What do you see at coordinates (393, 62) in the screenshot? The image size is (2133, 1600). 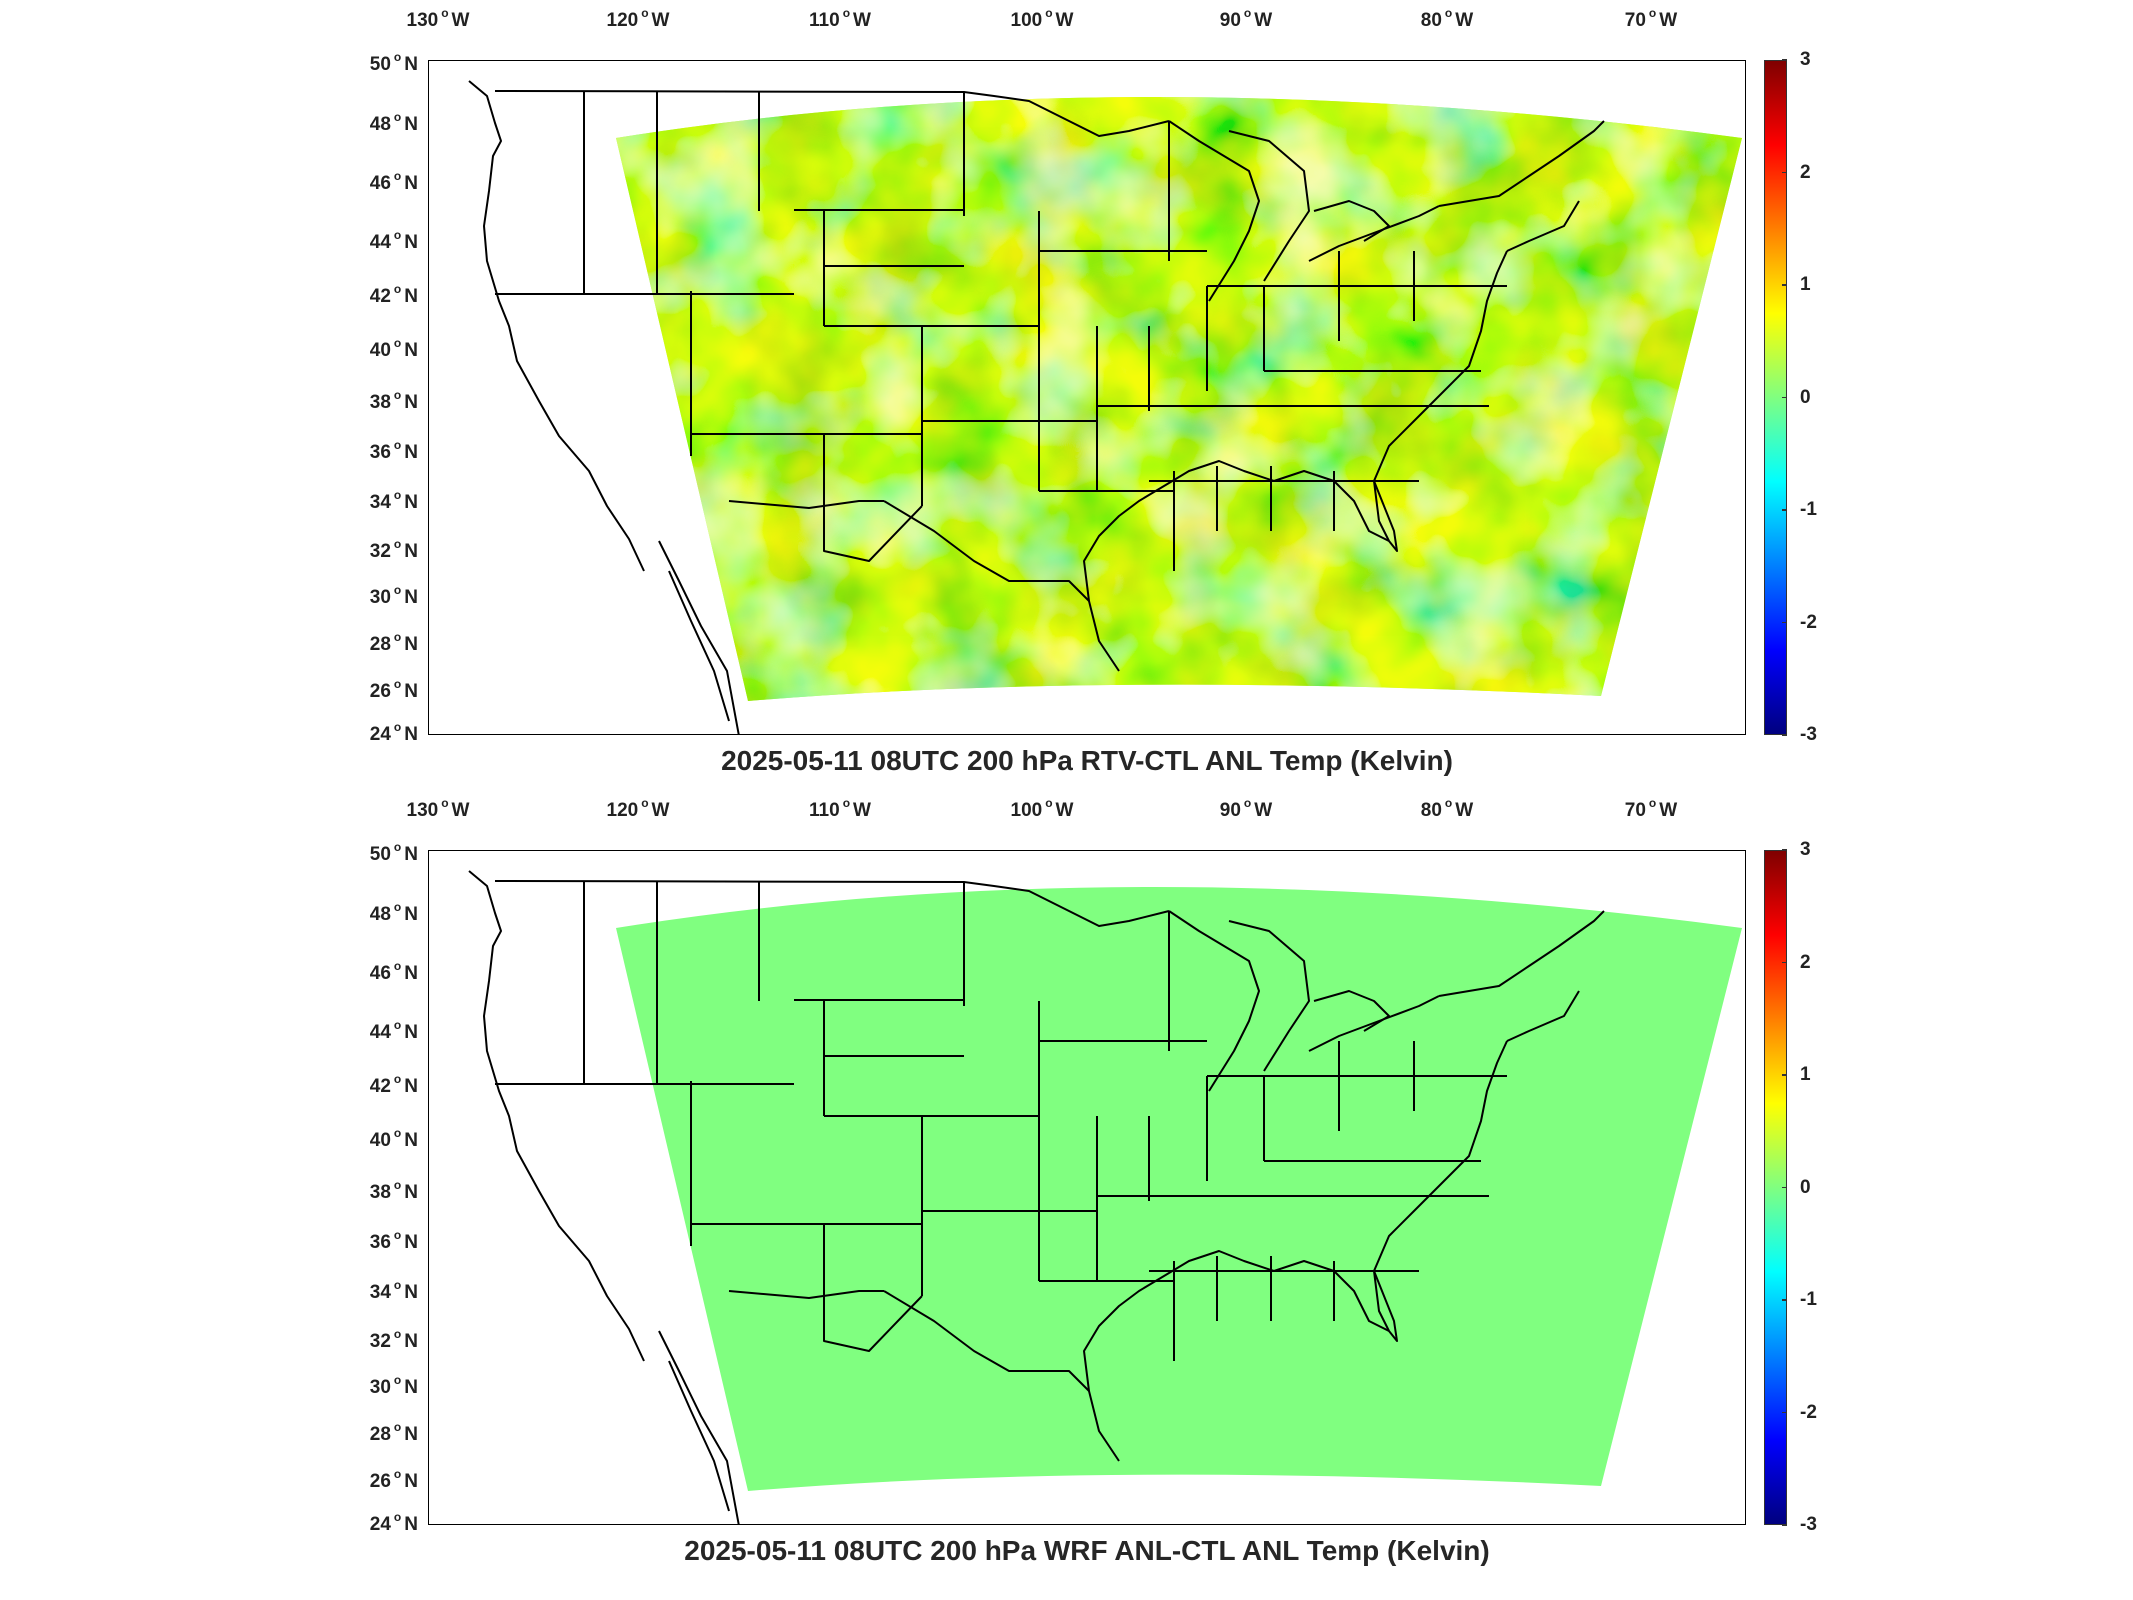 I see `latitude-label: 50 o N` at bounding box center [393, 62].